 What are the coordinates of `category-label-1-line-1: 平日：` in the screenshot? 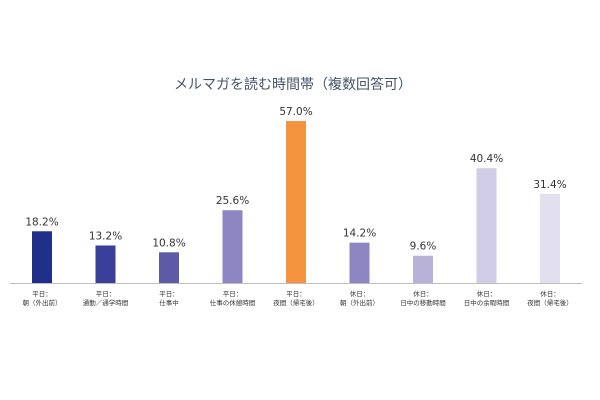 It's located at (42, 294).